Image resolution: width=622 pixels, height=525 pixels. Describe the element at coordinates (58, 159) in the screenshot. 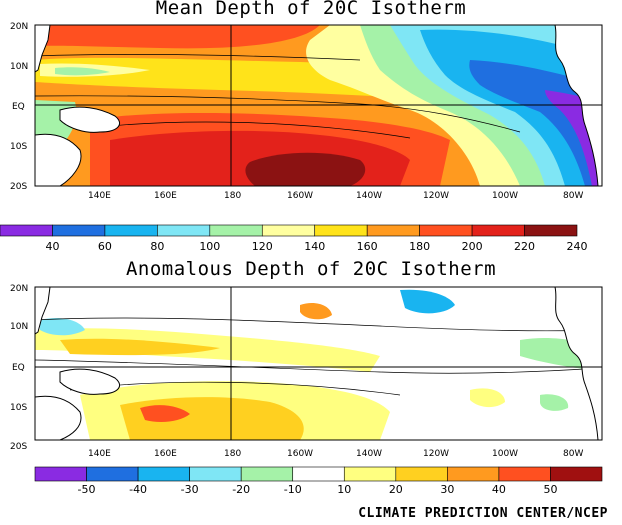

I see `mean-land-australia` at that location.